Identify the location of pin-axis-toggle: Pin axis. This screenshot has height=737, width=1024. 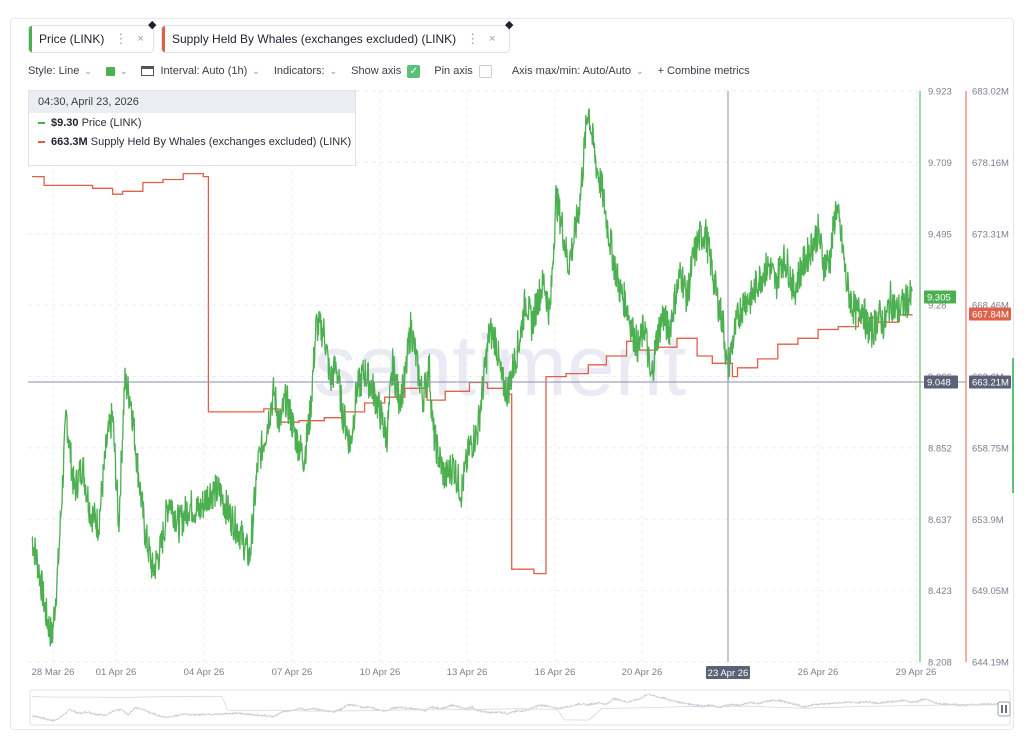
(463, 71).